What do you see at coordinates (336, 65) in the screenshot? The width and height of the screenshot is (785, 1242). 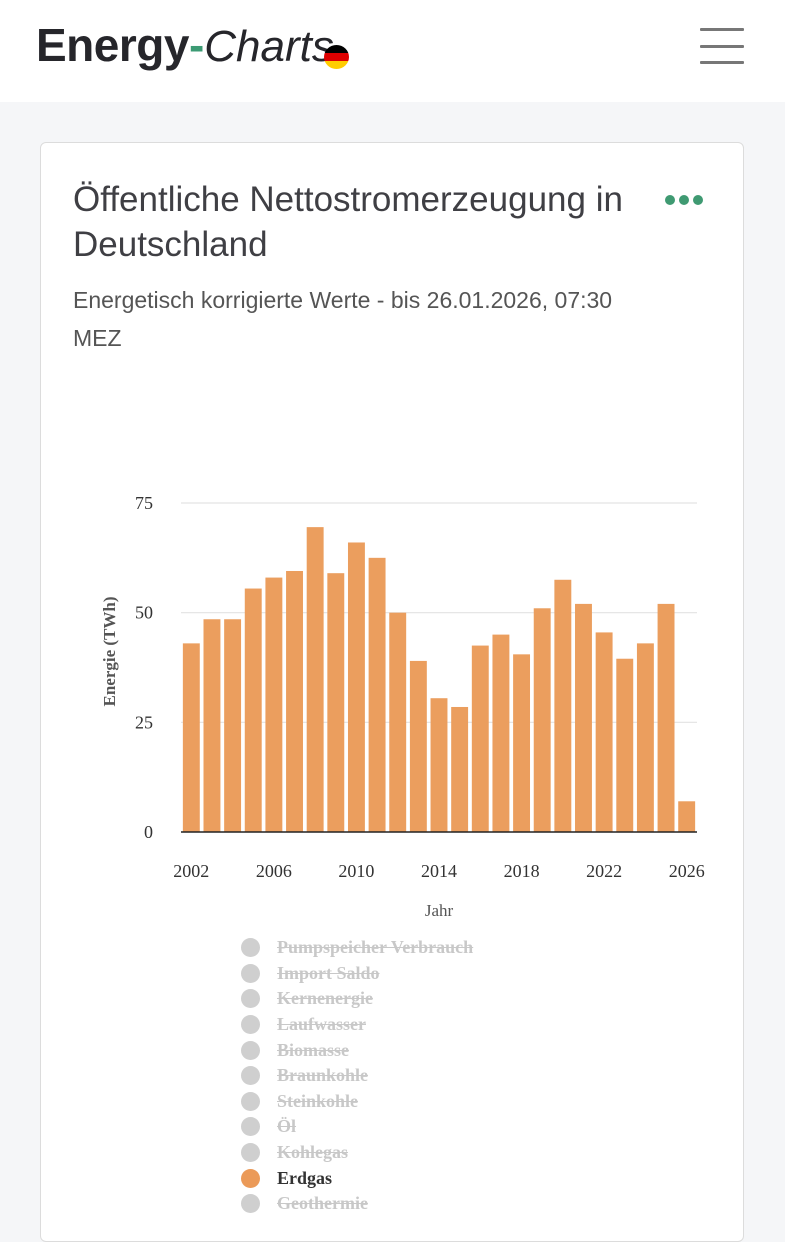 I see `flag-stripe-gold` at bounding box center [336, 65].